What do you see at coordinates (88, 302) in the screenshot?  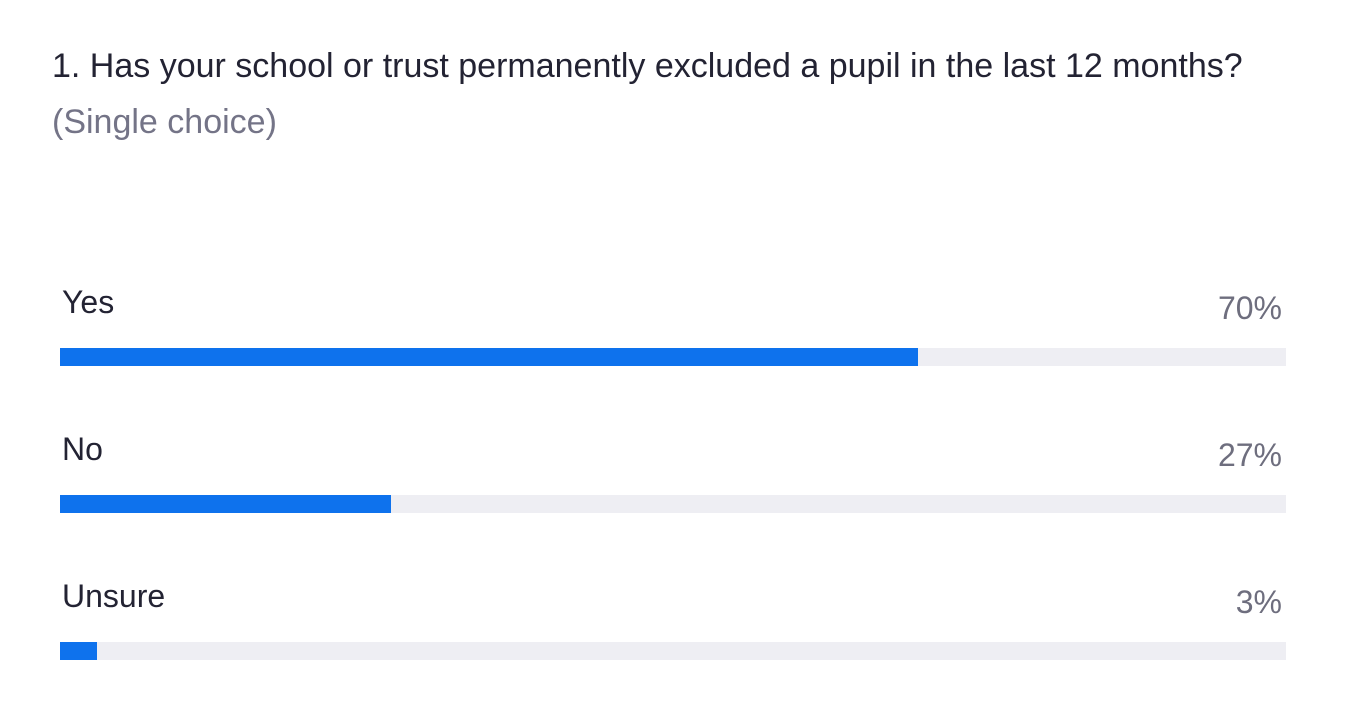 I see `answer-label: Yes` at bounding box center [88, 302].